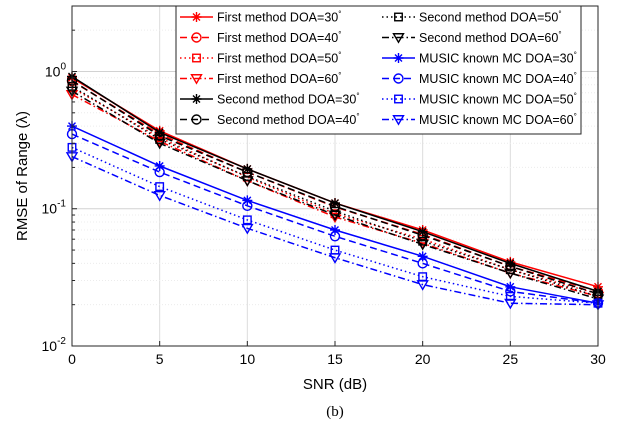 This screenshot has width=618, height=431. Describe the element at coordinates (335, 359) in the screenshot. I see `x-tick-label: 15` at that location.